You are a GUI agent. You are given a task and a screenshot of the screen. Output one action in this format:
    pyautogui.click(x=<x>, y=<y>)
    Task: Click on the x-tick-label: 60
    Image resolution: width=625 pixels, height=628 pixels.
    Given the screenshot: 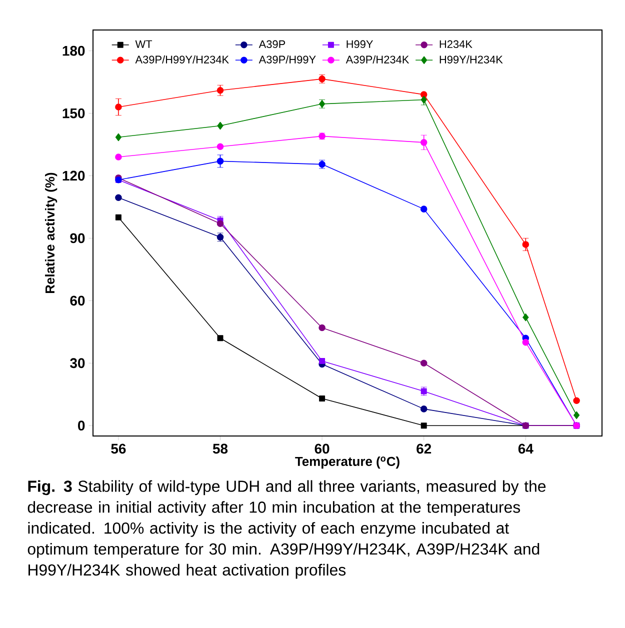 What is the action you would take?
    pyautogui.click(x=322, y=449)
    